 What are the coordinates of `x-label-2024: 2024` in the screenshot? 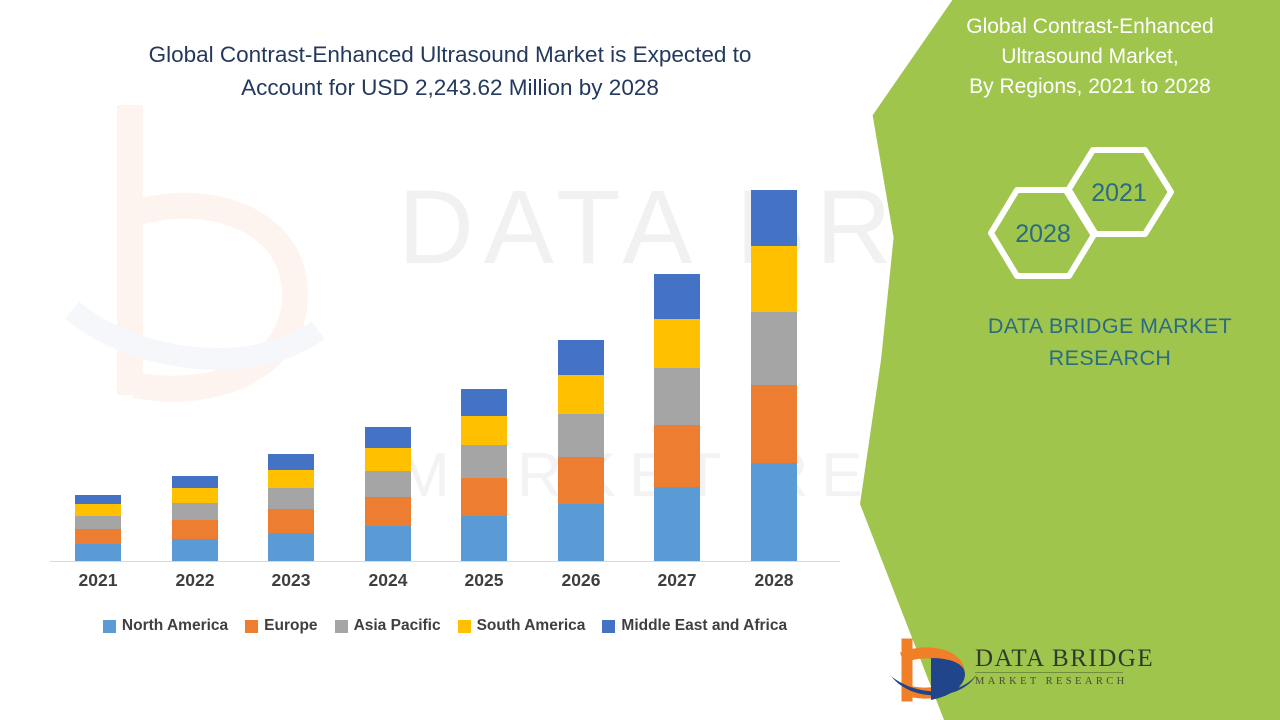 It's located at (388, 580).